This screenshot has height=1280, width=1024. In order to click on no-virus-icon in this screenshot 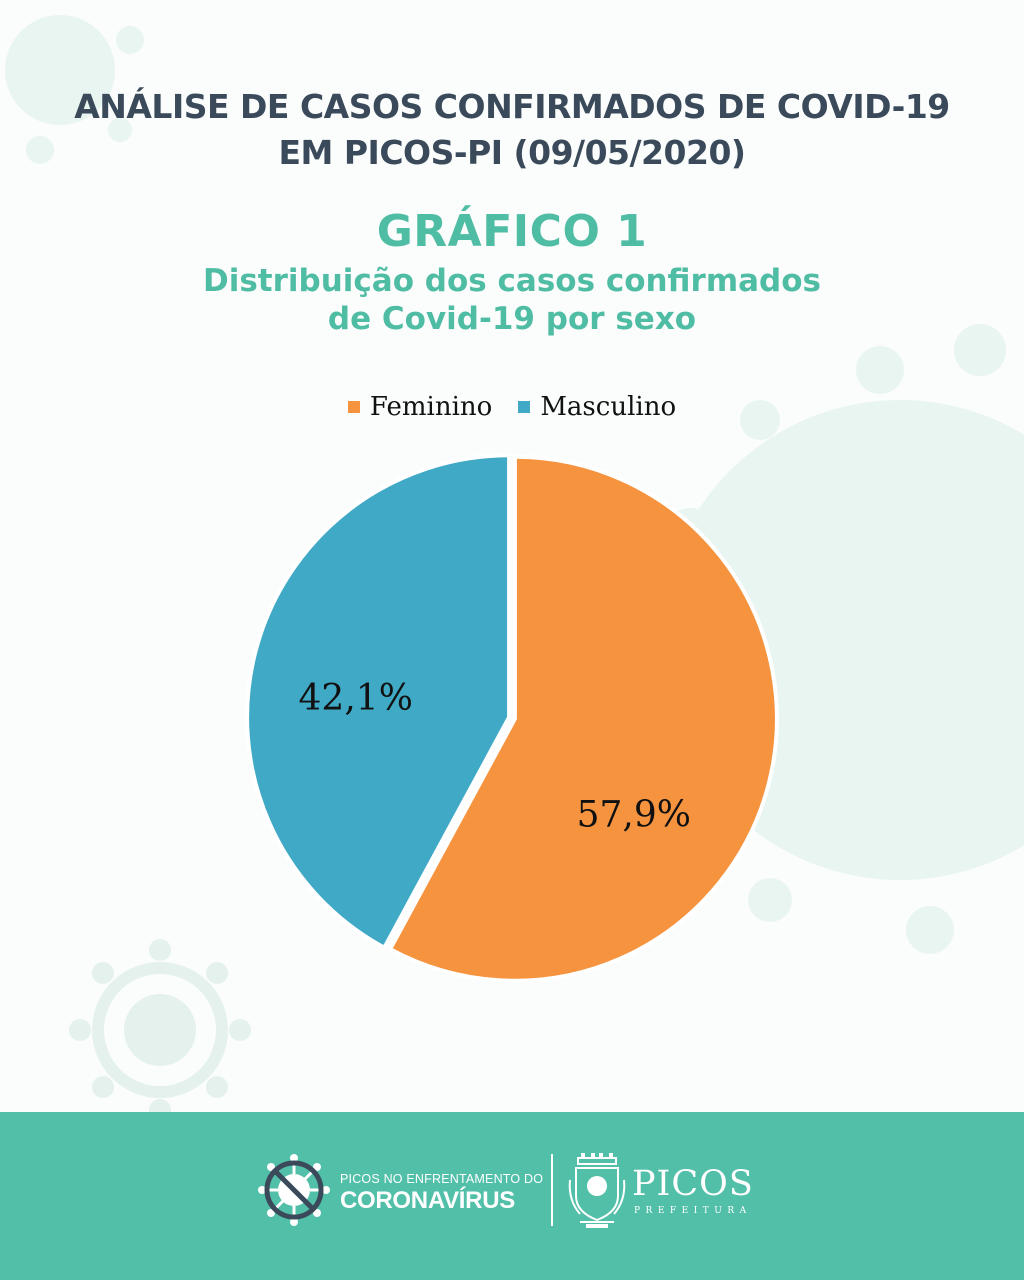, I will do `click(294, 1190)`.